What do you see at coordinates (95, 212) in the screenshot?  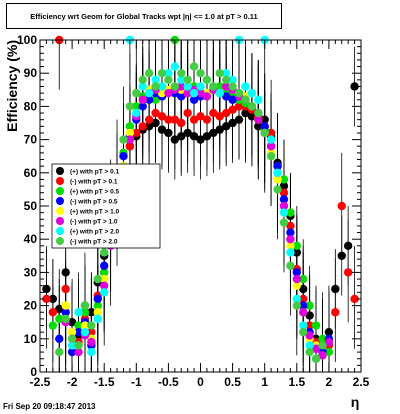 I see `legend-entry-label: (+) with pT > 1.0` at bounding box center [95, 212].